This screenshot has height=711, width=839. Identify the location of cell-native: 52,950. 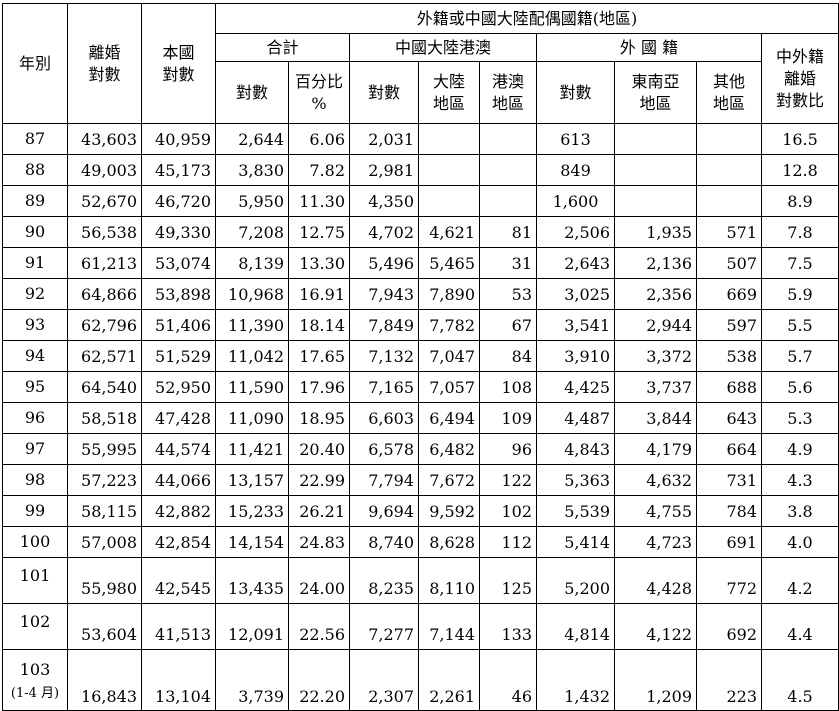
(178, 387).